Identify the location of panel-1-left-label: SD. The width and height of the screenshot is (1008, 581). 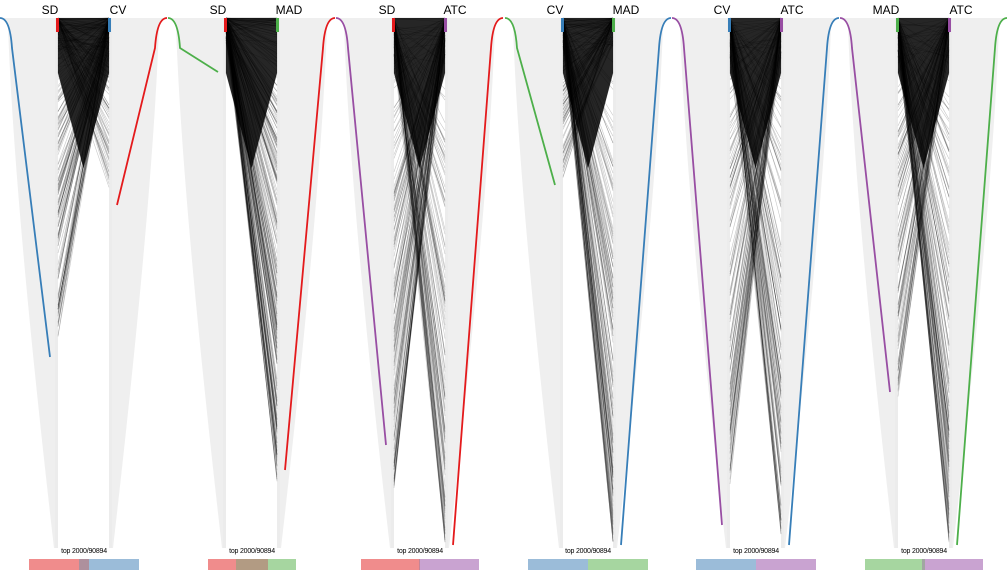
(50, 10).